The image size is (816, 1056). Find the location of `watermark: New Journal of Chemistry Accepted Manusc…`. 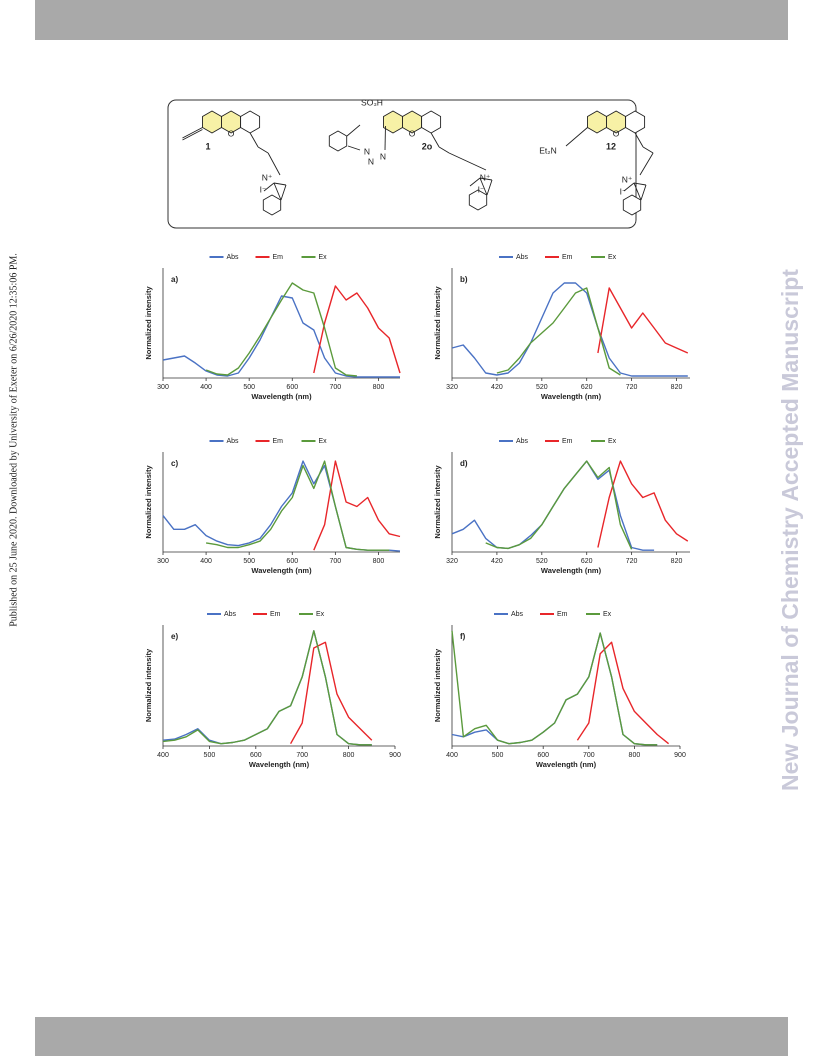

watermark: New Journal of Chemistry Accepted Manusc… is located at coordinates (790, 530).